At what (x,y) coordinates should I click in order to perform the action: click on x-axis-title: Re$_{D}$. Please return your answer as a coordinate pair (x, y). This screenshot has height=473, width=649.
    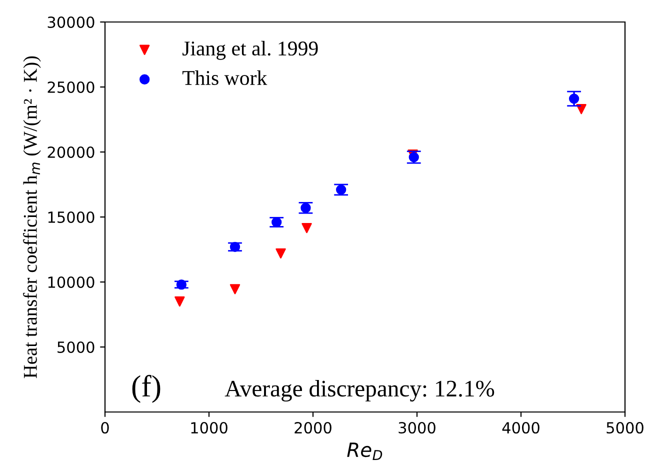
    Looking at the image, I should click on (364, 451).